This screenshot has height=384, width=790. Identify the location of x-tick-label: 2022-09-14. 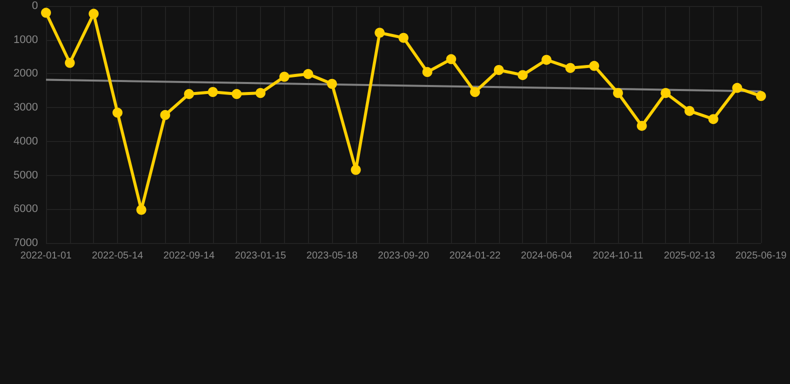
(189, 256).